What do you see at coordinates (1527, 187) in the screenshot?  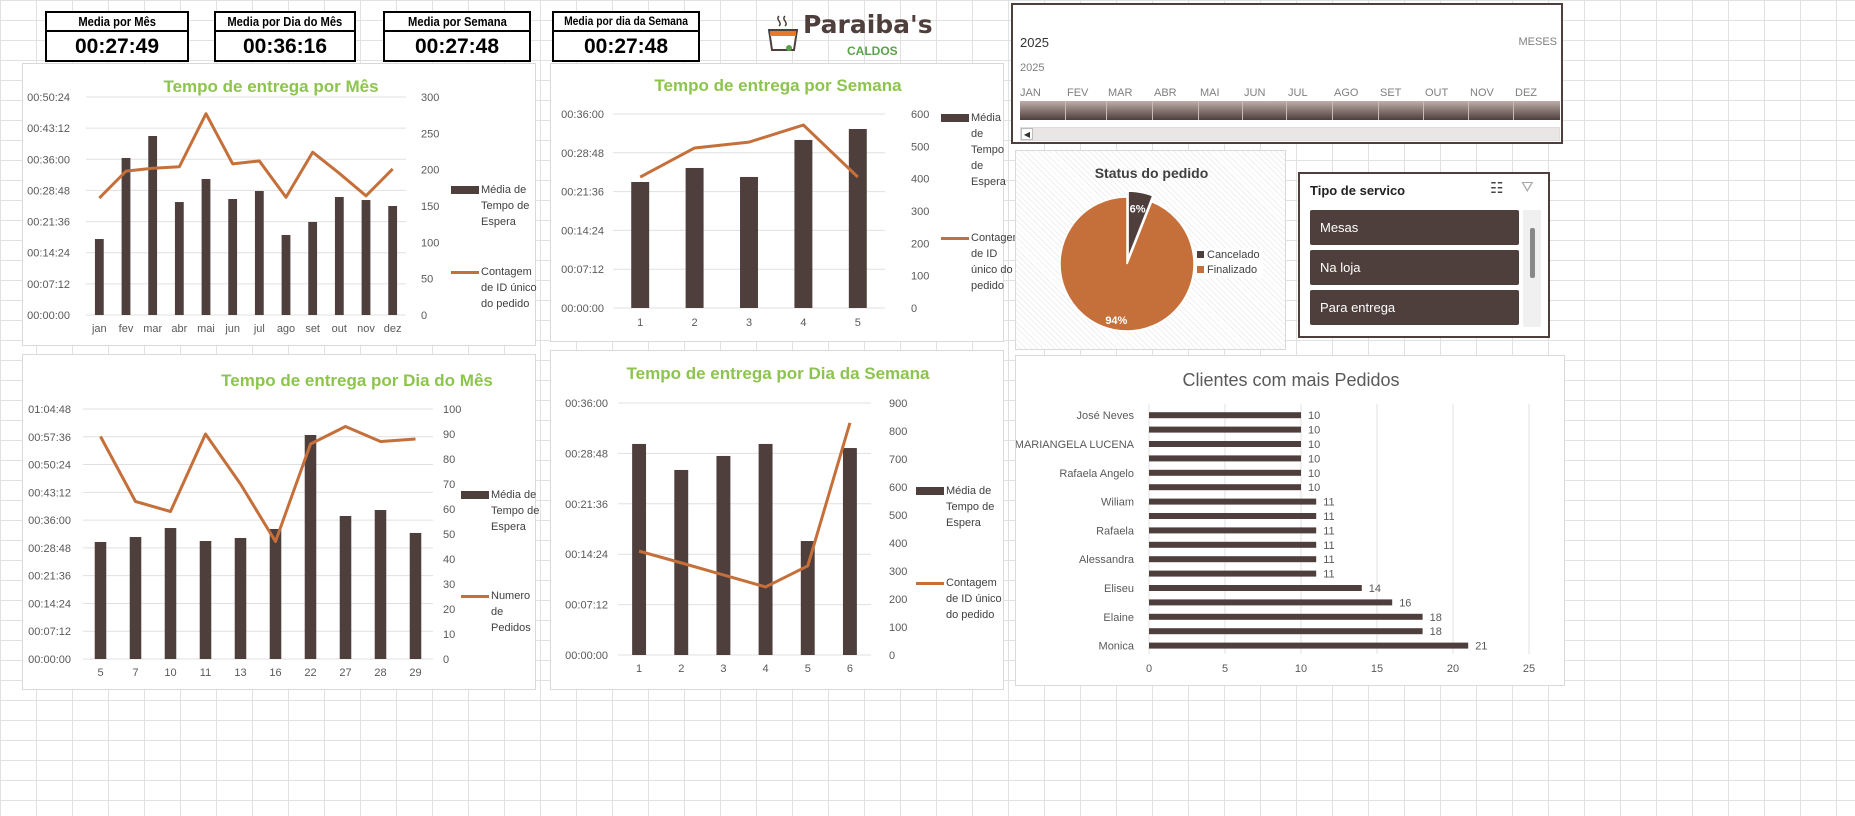 I see `clear-filter-icon: ⛛` at bounding box center [1527, 187].